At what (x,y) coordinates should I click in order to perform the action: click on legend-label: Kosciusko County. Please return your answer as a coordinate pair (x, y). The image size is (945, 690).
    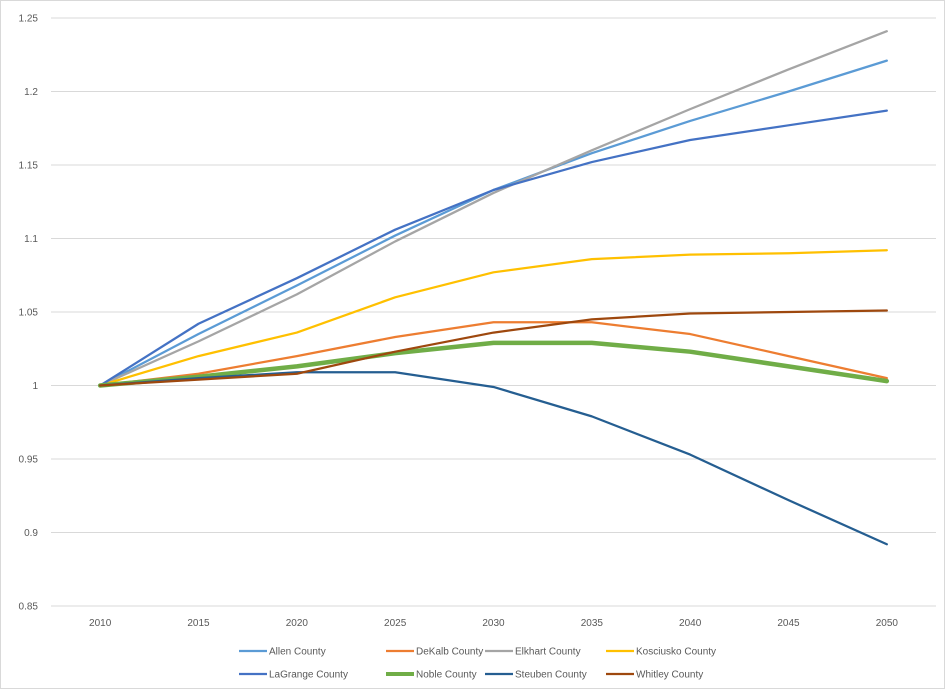
    Looking at the image, I should click on (676, 652).